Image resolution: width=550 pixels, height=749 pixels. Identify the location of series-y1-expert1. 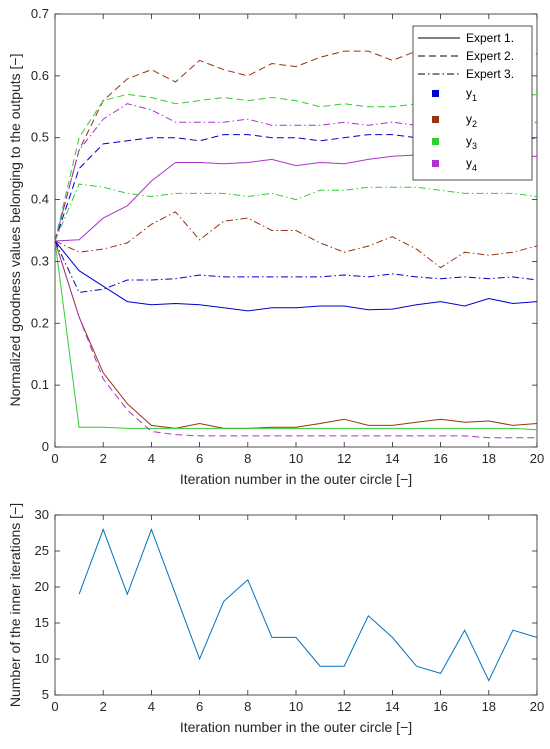
(296, 276).